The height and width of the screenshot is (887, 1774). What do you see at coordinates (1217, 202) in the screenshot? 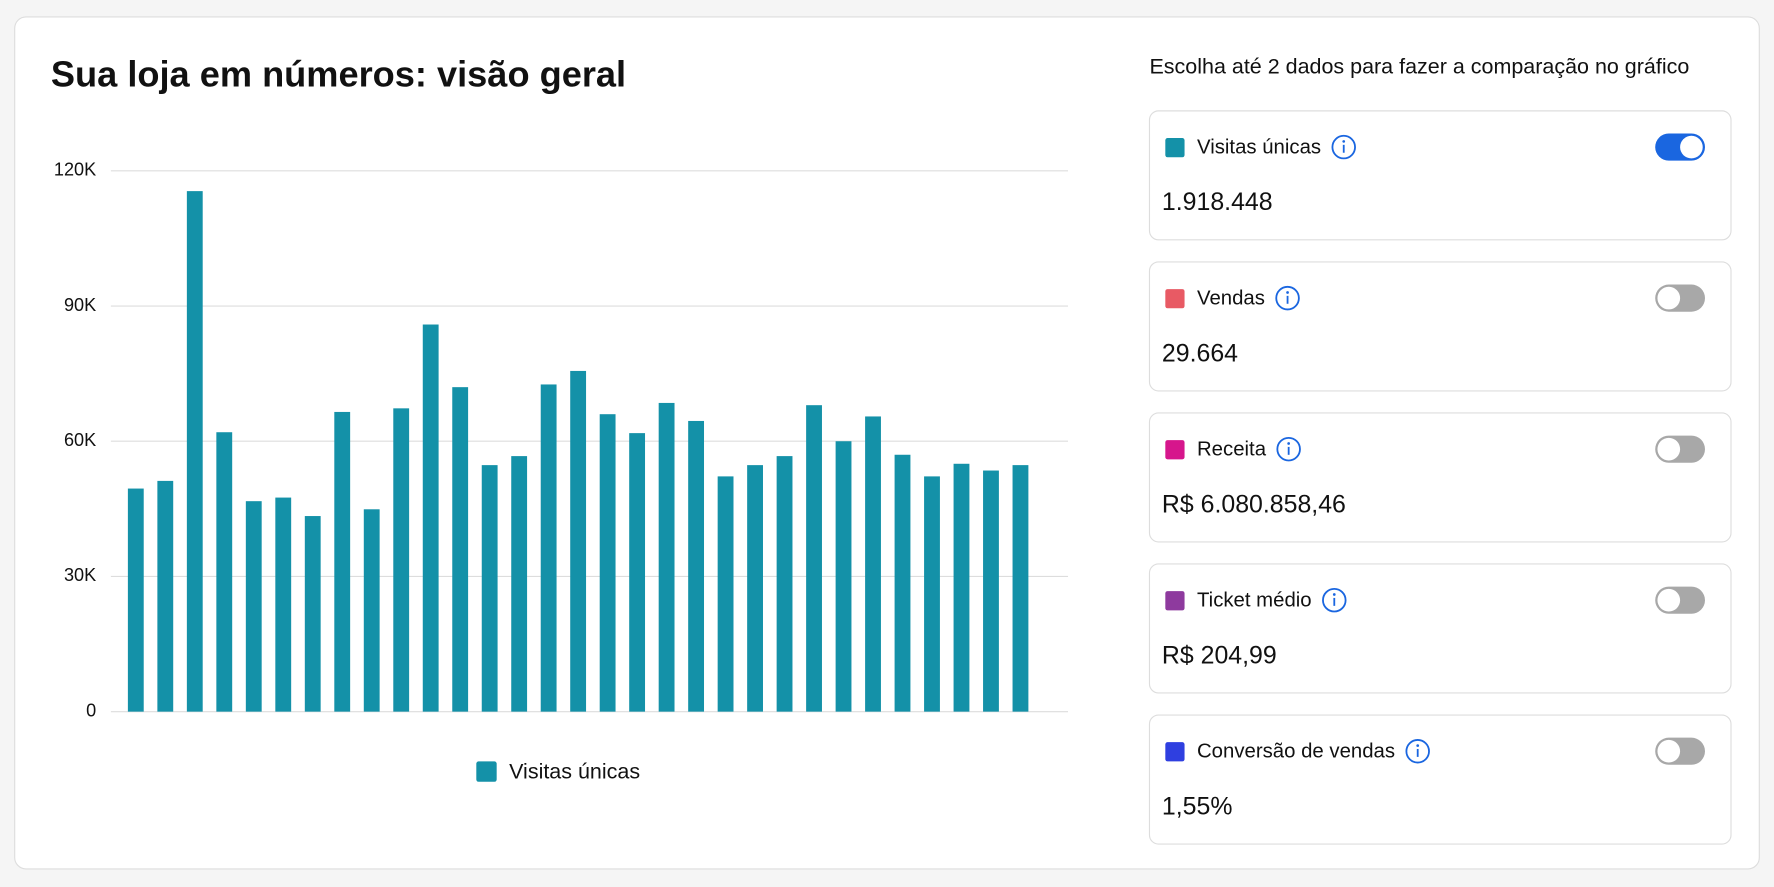
I see `metric-value: 1.918.448` at bounding box center [1217, 202].